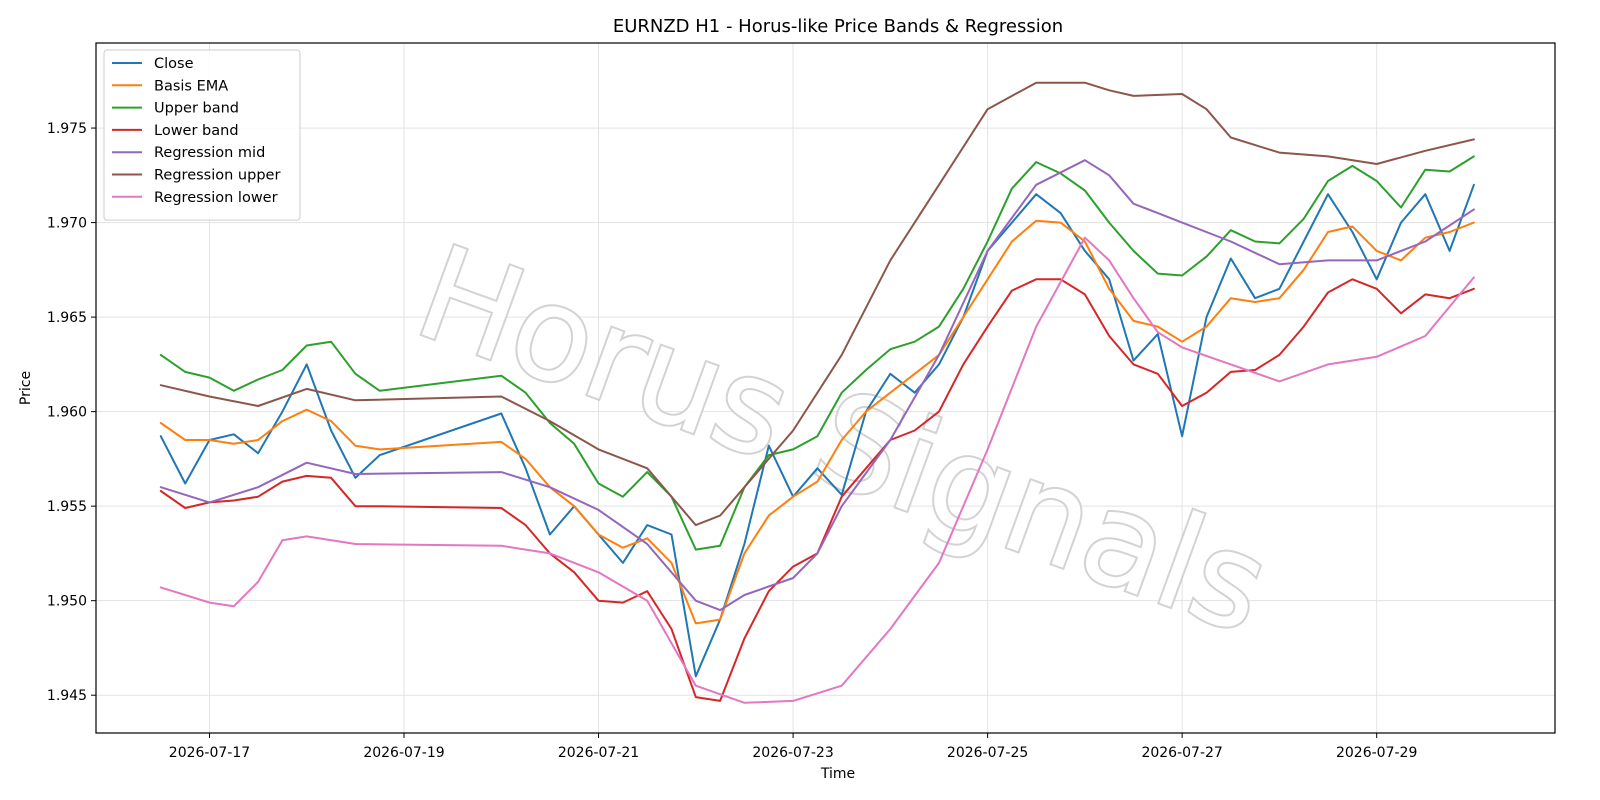 This screenshot has height=800, width=1600. I want to click on legend-label: Lower band, so click(196, 131).